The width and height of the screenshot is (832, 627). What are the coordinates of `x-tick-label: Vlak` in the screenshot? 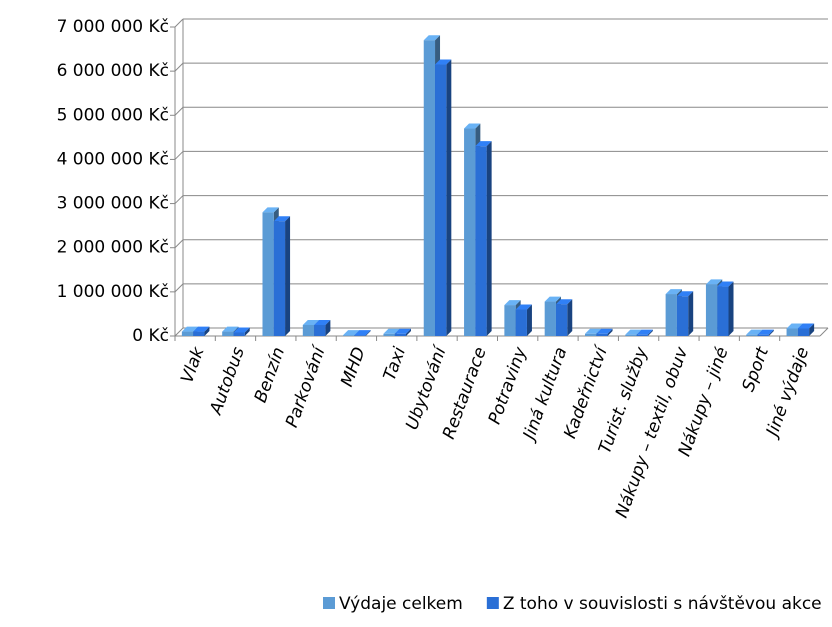 It's located at (193, 365).